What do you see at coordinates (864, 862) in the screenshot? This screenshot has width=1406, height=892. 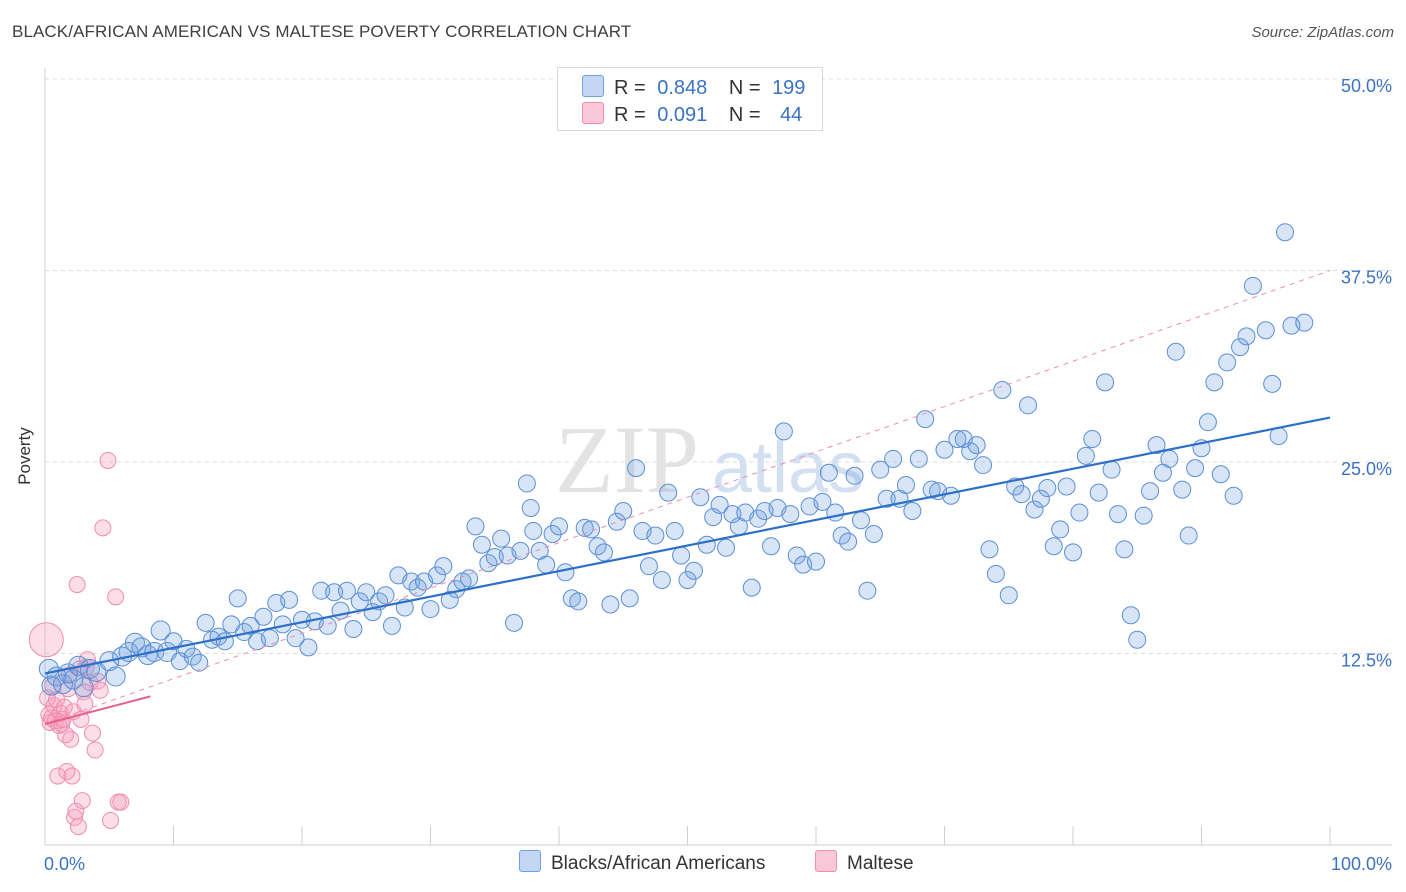 I see `bottom-legend-maltese: Maltese` at bounding box center [864, 862].